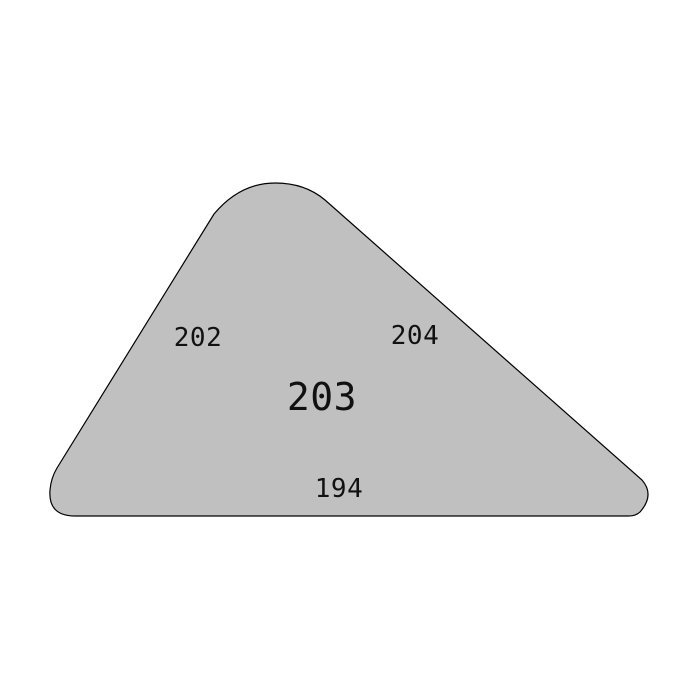 The image size is (700, 700). I want to click on right-edge-label: 204, so click(415, 336).